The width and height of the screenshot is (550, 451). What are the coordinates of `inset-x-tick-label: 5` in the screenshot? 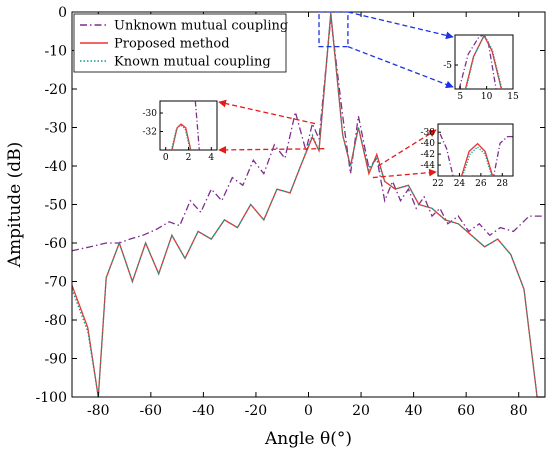 It's located at (460, 97).